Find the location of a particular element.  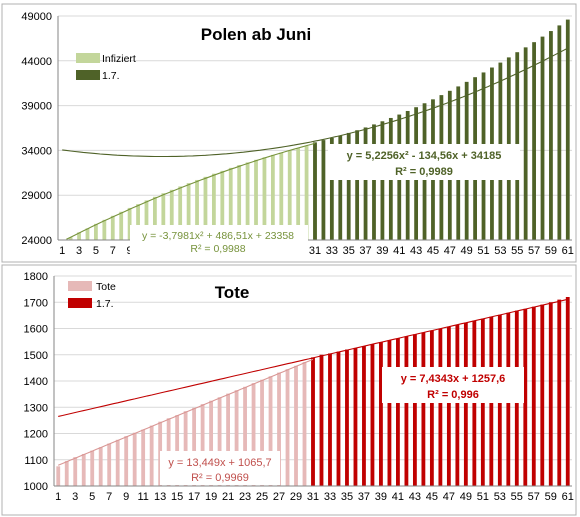

y-tick-label: 49000 is located at coordinates (36, 17).